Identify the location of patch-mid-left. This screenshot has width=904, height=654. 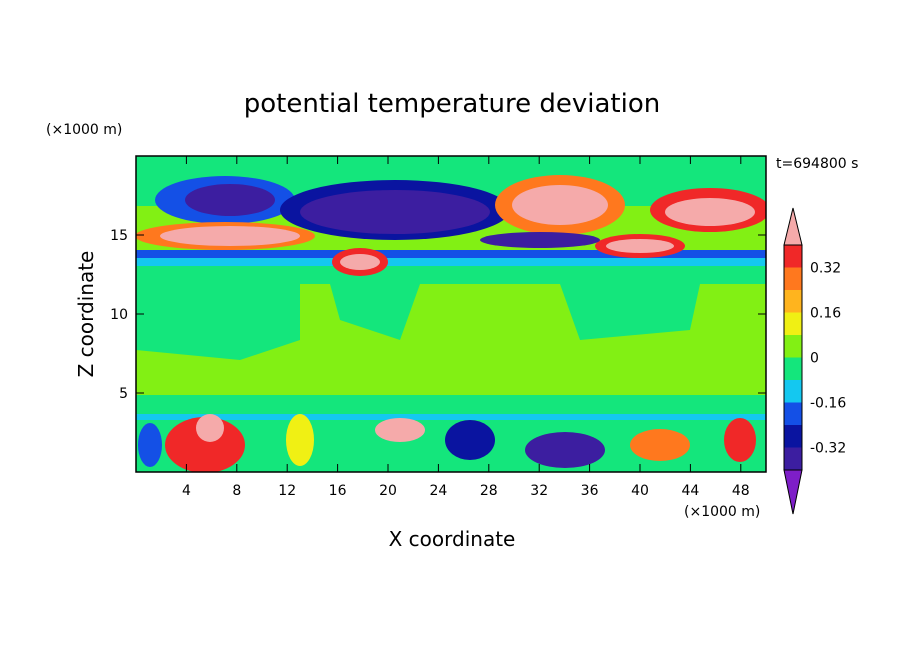
(218, 322).